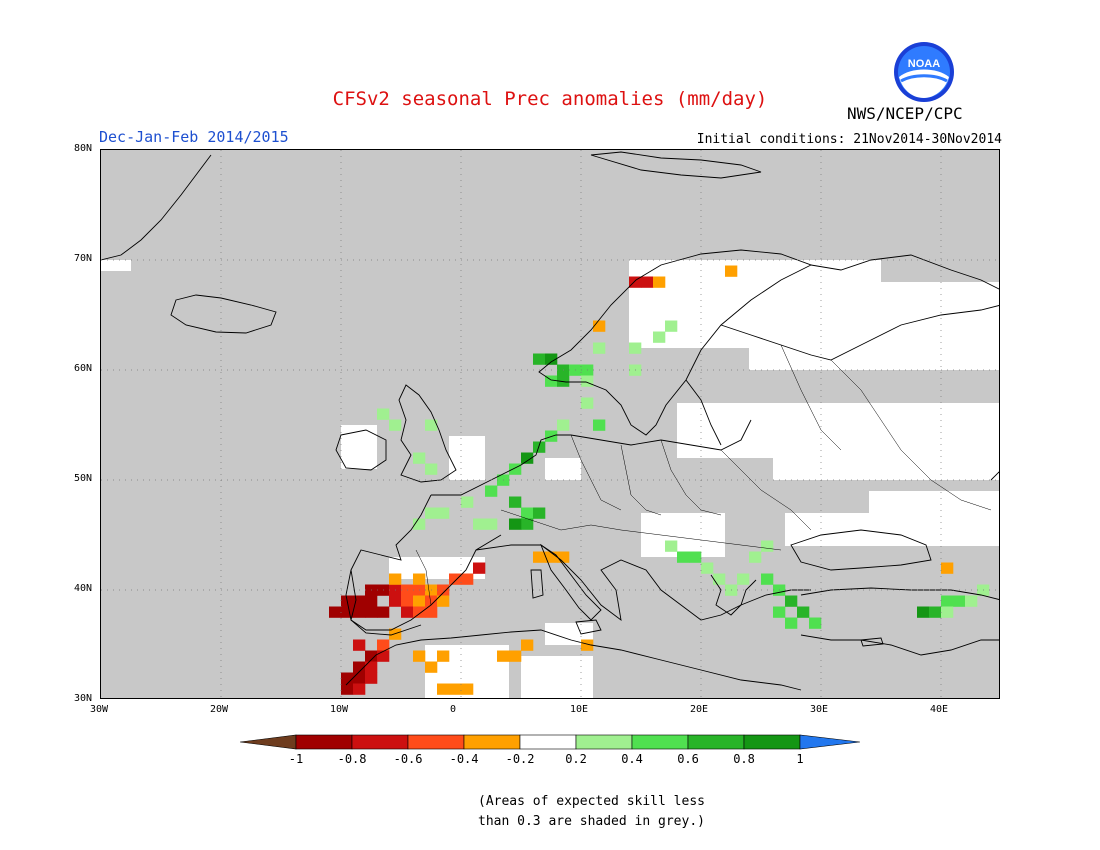 The image size is (1100, 850). What do you see at coordinates (82, 368) in the screenshot?
I see `latitude-label: 60N` at bounding box center [82, 368].